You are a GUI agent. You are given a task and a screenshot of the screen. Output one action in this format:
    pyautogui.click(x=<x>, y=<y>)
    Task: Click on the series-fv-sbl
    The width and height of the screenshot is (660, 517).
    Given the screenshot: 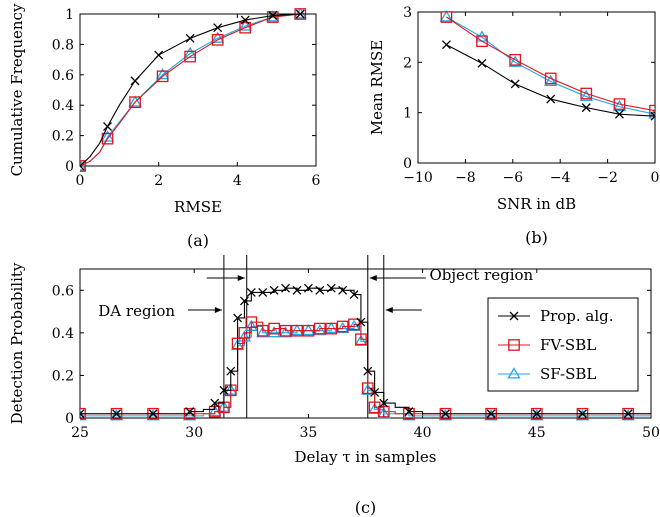 What is the action you would take?
    pyautogui.click(x=198, y=90)
    